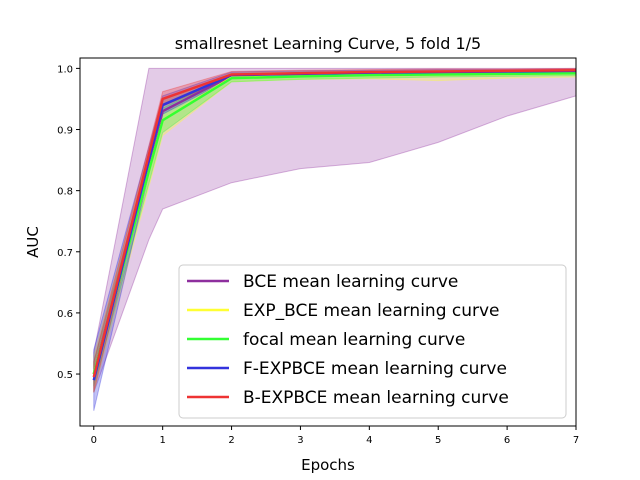 The width and height of the screenshot is (640, 480). Describe the element at coordinates (231, 440) in the screenshot. I see `x-tick-label: 2` at that location.